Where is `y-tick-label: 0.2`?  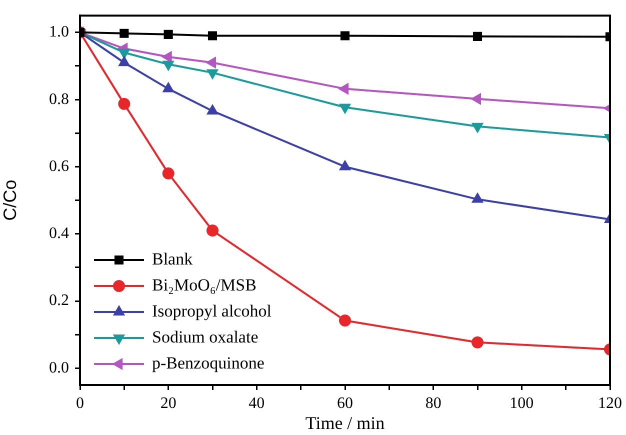
y-tick-label: 0.2 is located at coordinates (59, 301).